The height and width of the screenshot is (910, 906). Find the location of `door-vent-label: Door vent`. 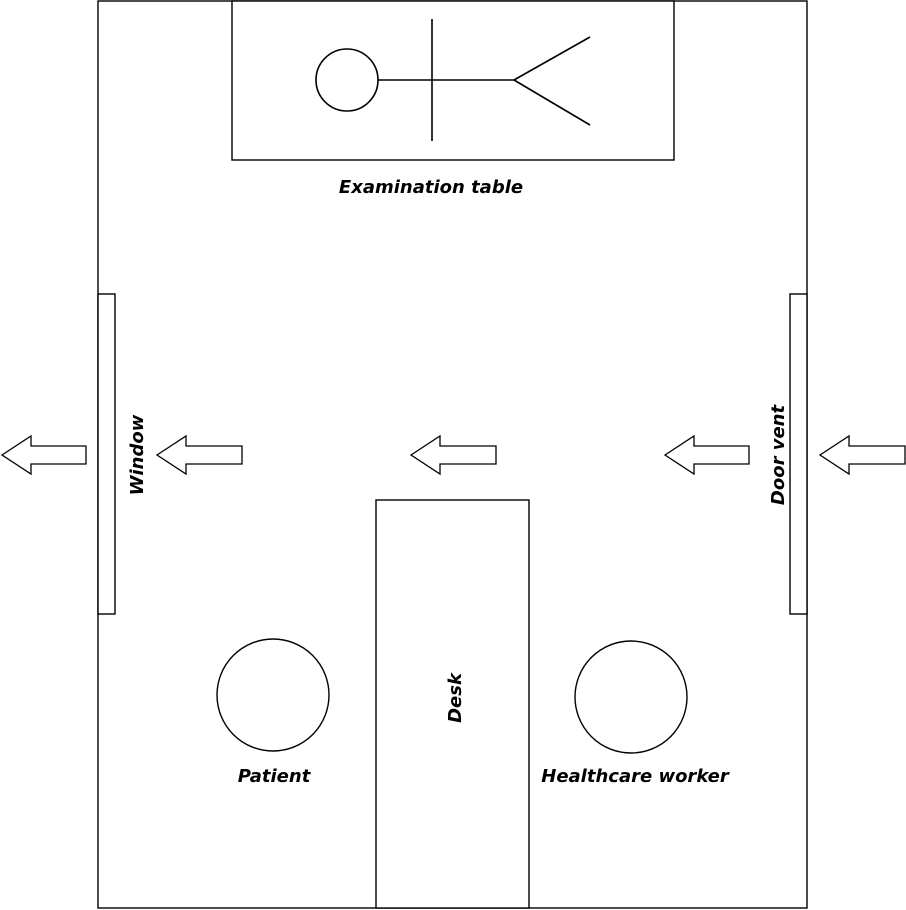

door-vent-label: Door vent is located at coordinates (778, 455).